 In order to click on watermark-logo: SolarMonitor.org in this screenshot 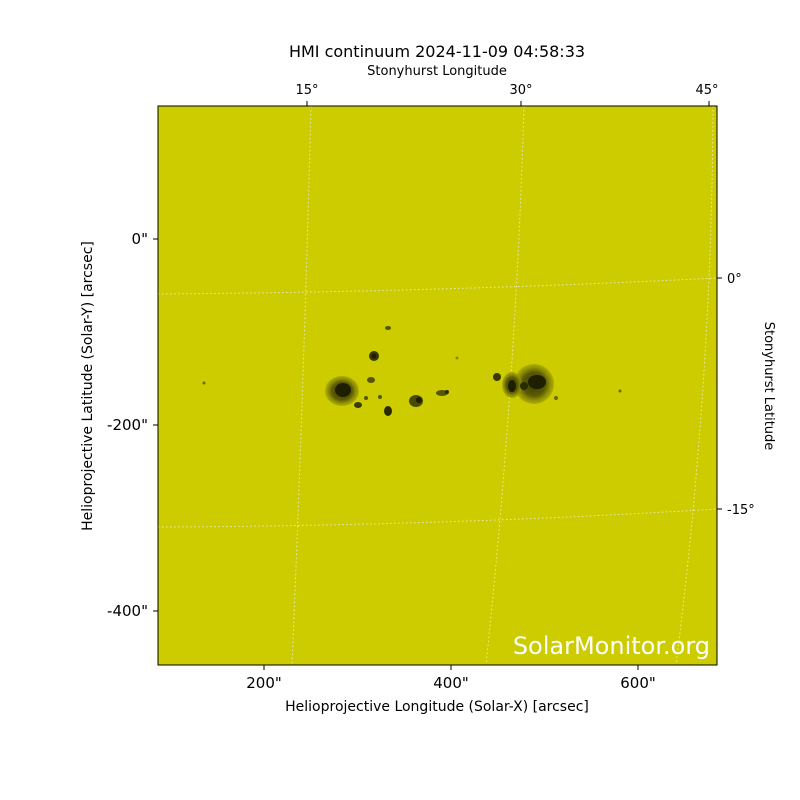, I will do `click(611, 646)`.